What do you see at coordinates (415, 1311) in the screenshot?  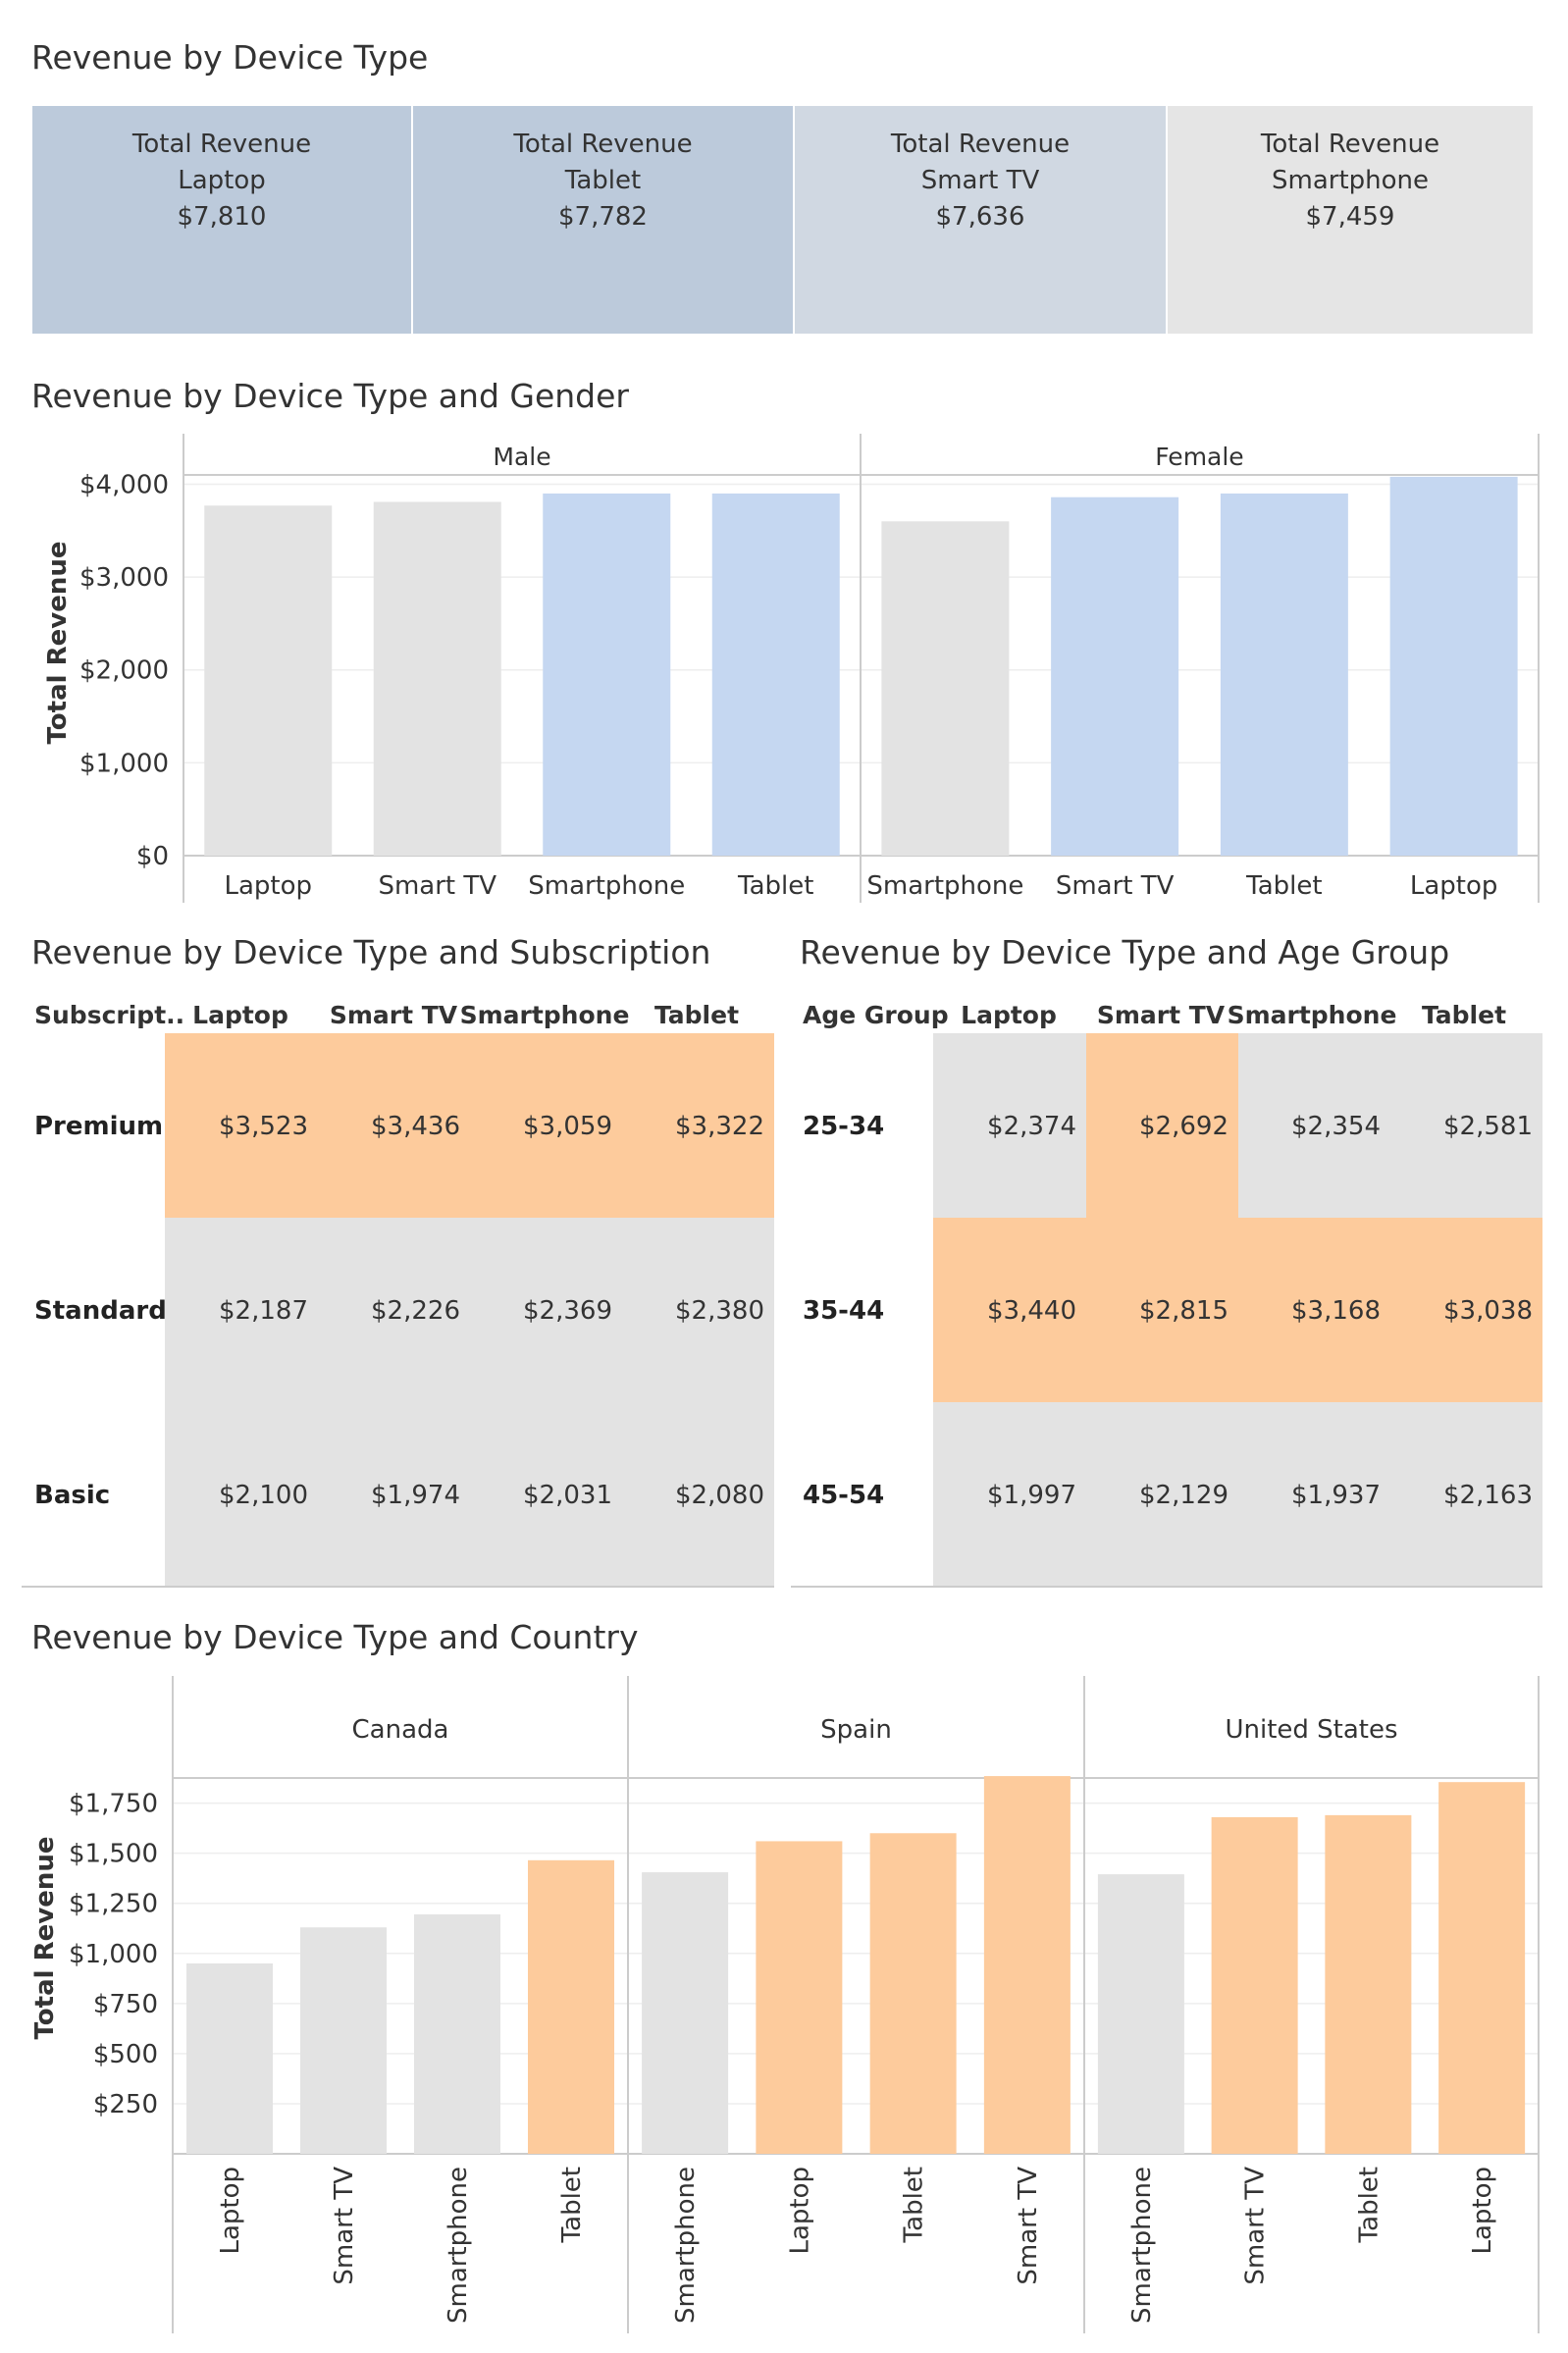 I see `cell-value: $2,226` at bounding box center [415, 1311].